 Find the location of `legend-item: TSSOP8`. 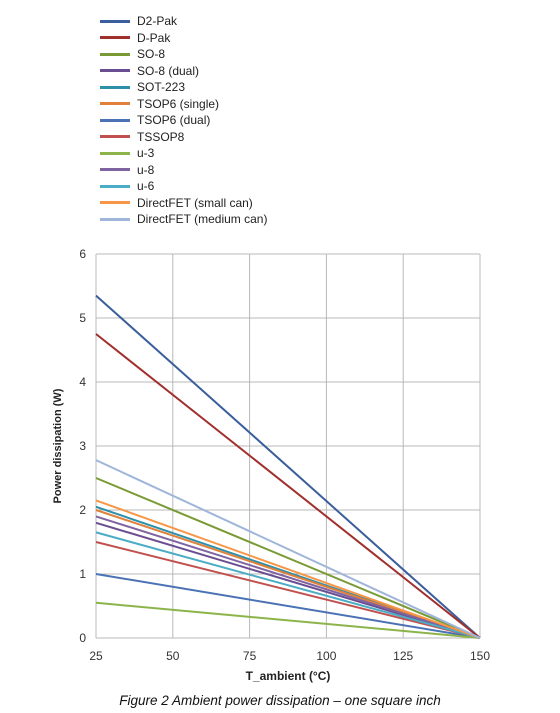

legend-item: TSSOP8 is located at coordinates (183, 137).